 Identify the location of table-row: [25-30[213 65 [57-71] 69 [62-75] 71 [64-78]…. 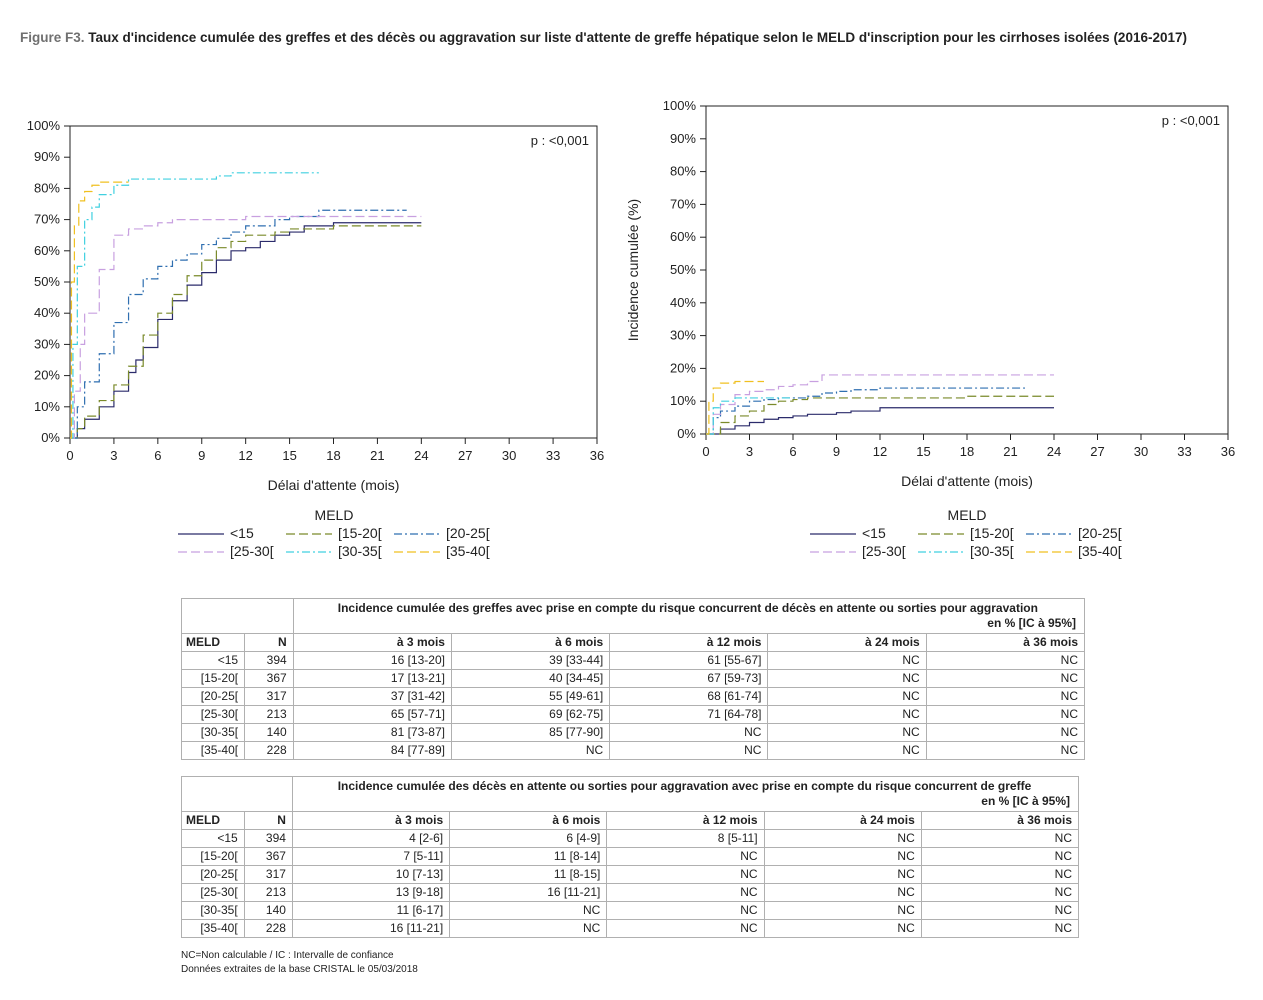
(633, 714).